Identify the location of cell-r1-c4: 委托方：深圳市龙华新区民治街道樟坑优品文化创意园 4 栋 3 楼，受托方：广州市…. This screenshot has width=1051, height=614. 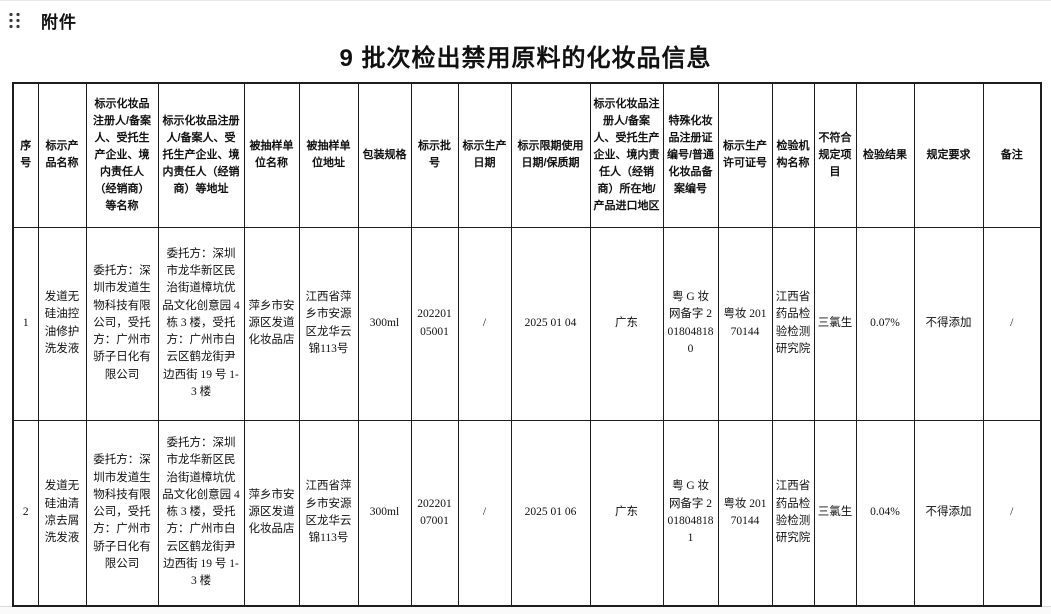
(201, 323).